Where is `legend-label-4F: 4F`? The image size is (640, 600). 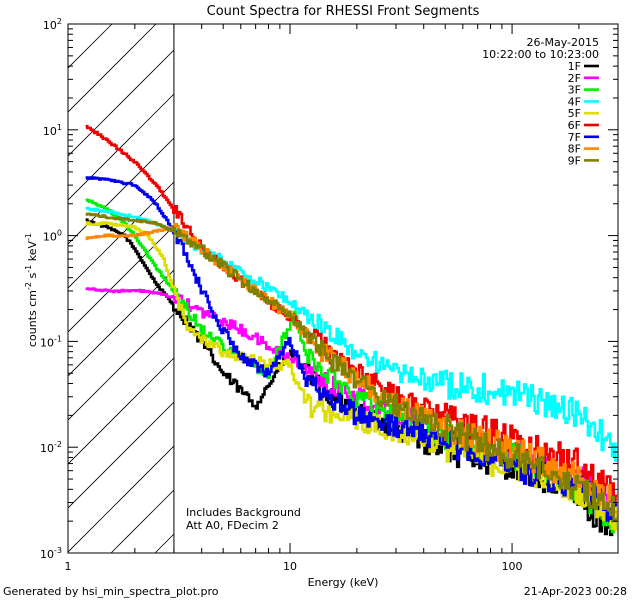
legend-label-4F: 4F is located at coordinates (574, 101).